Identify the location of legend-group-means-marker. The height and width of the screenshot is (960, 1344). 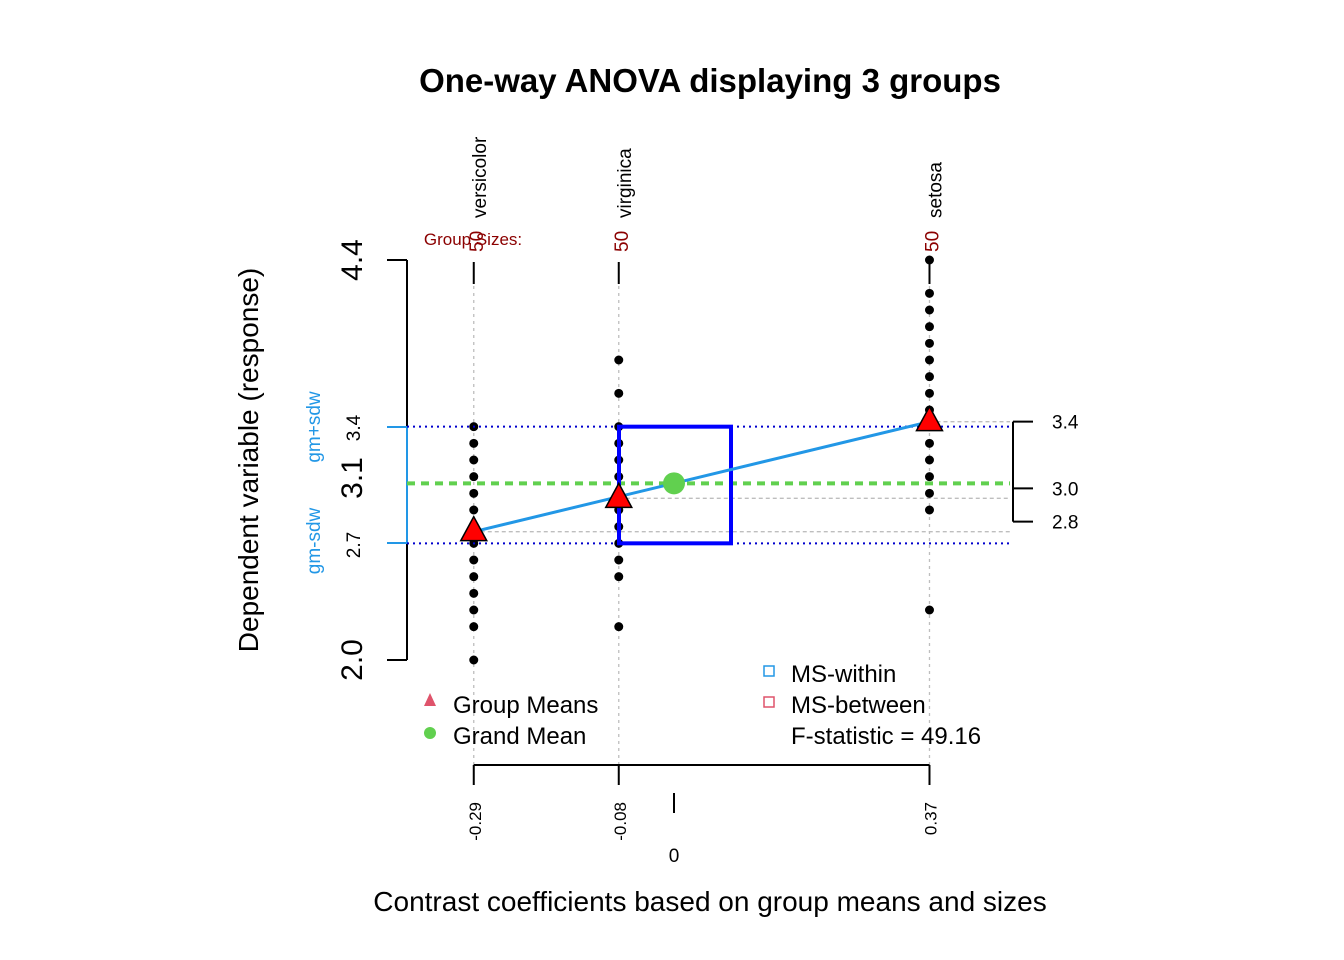
(430, 699).